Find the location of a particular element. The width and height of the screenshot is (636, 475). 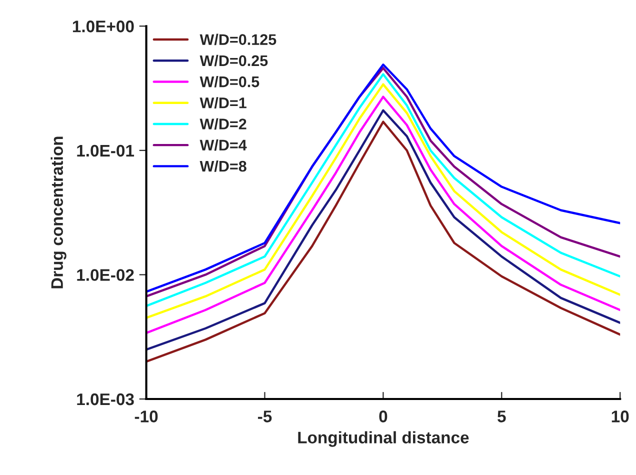

x-tick-label: 10 is located at coordinates (620, 416).